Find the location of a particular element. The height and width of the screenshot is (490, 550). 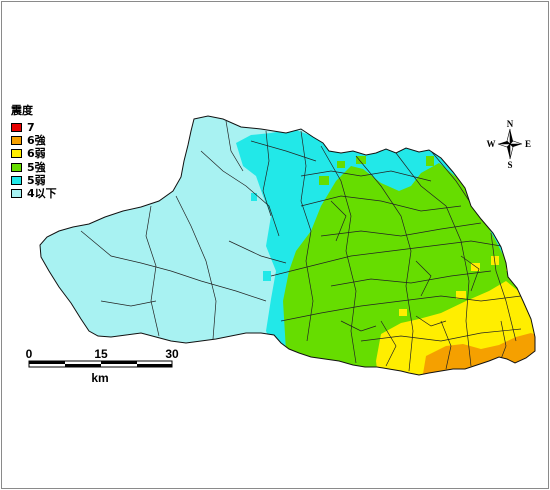

compass-arrow-west is located at coordinates (504, 142).